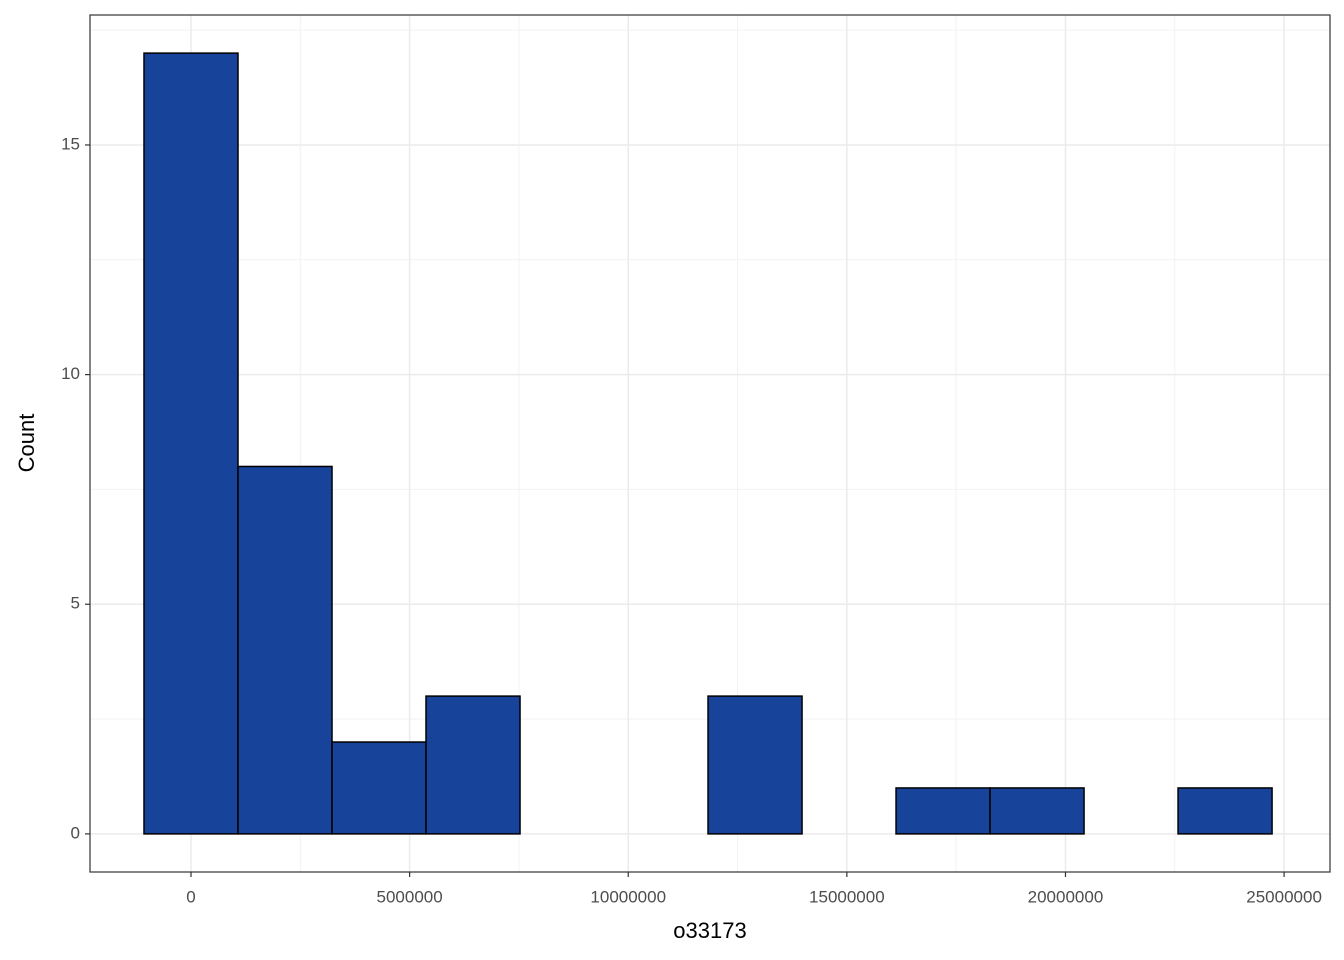 The height and width of the screenshot is (960, 1344). Describe the element at coordinates (1066, 896) in the screenshot. I see `x-tick-label: 20000000` at that location.